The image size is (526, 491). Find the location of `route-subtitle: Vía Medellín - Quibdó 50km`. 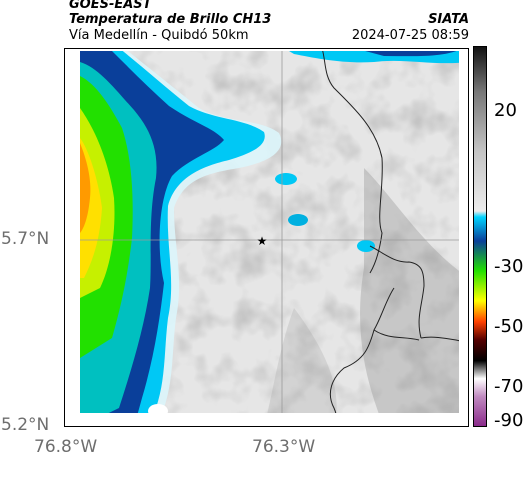

route-subtitle: Vía Medellín - Quibdó 50km is located at coordinates (159, 35).